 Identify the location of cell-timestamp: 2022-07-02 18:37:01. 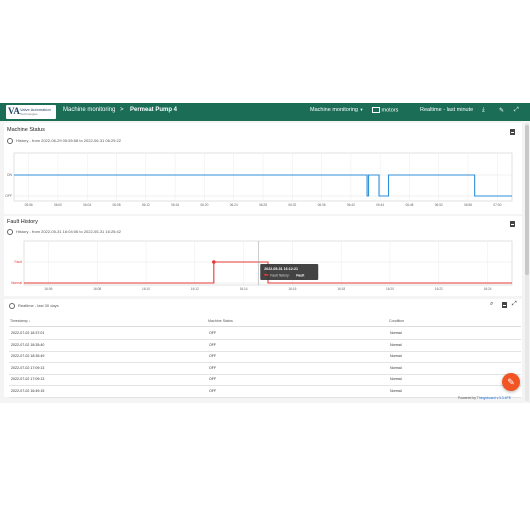
(28, 333).